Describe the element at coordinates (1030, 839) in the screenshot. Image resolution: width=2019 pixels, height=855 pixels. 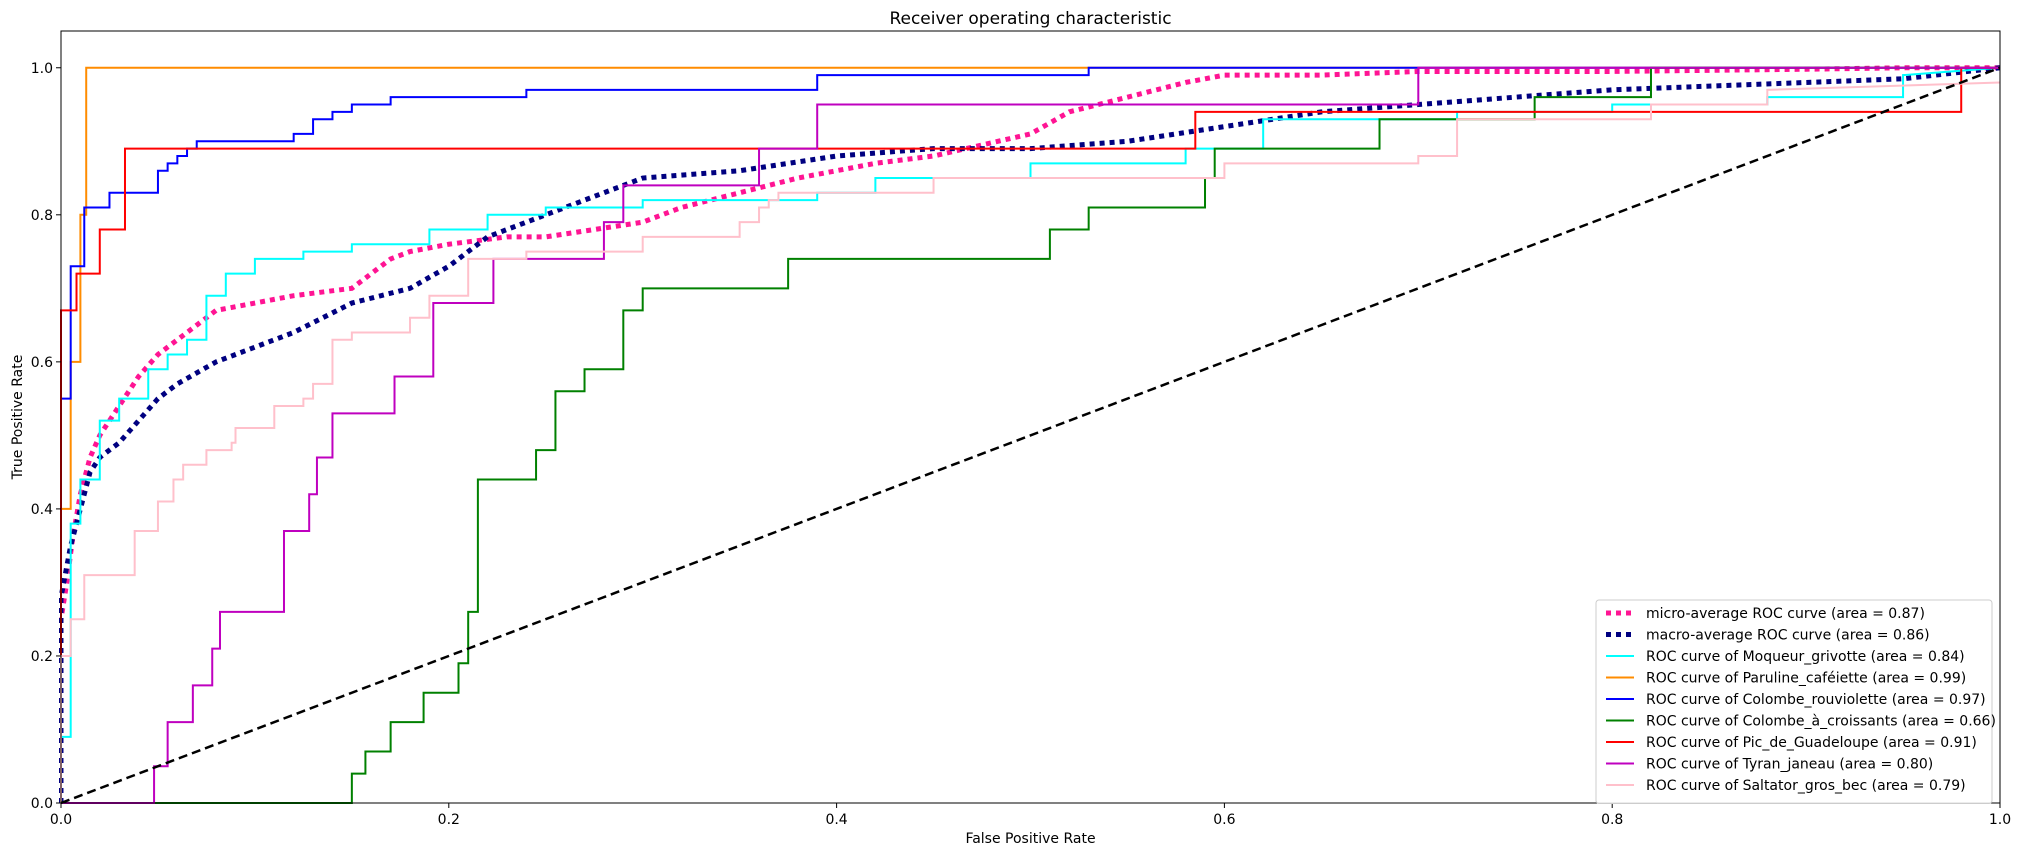
I see `x-axis-label: False Positive Rate` at that location.